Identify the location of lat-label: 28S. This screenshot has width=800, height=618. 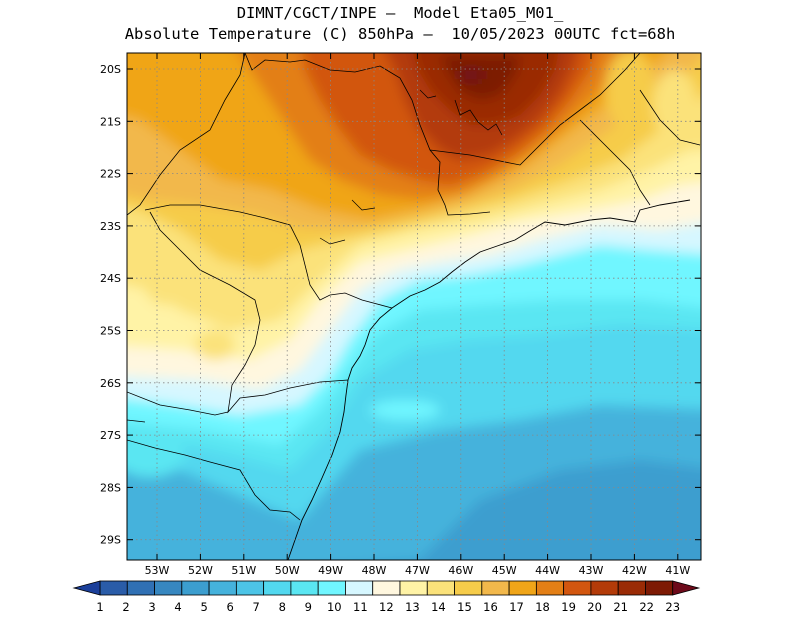
(110, 487).